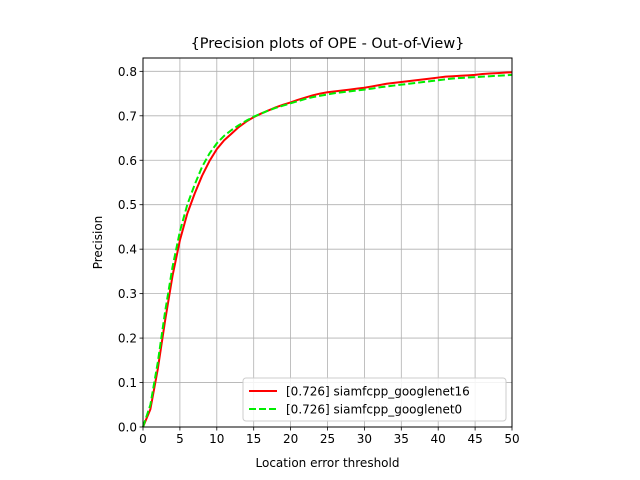  I want to click on x-tick-label: 40, so click(438, 439).